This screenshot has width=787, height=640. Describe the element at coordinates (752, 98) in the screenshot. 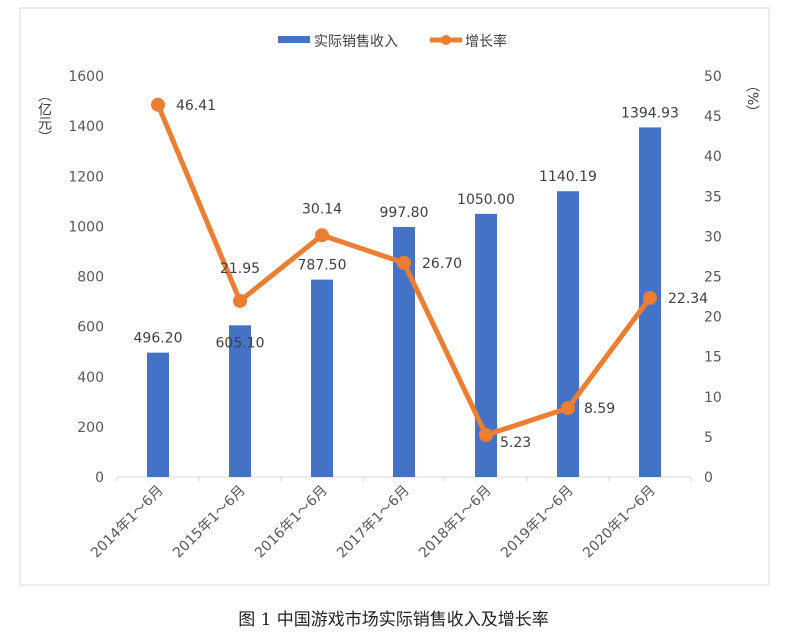

I see `y-right-axis-label: （%）` at that location.